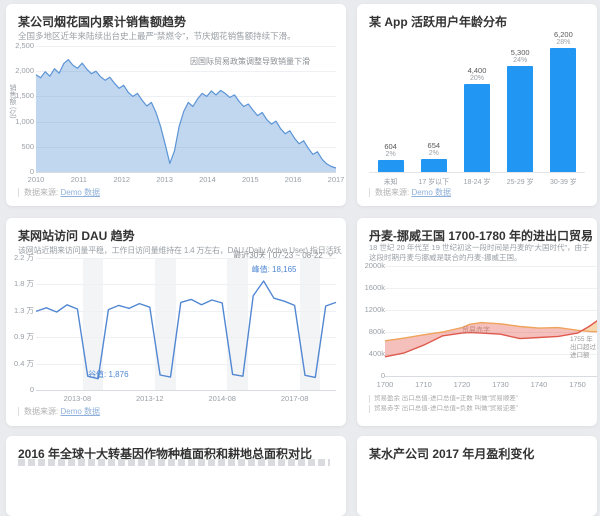 This screenshot has width=600, height=516. What do you see at coordinates (174, 462) in the screenshot?
I see `chart-subtitle-cutoff` at bounding box center [174, 462].